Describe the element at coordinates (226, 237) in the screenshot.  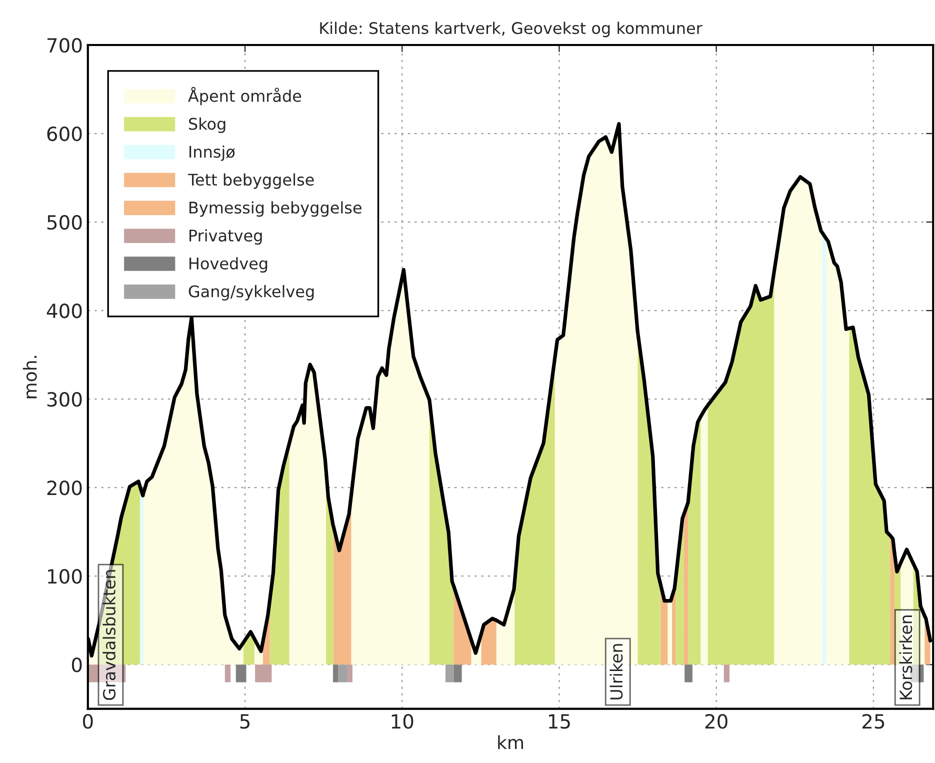
I see `legend-label: Privatveg` at that location.